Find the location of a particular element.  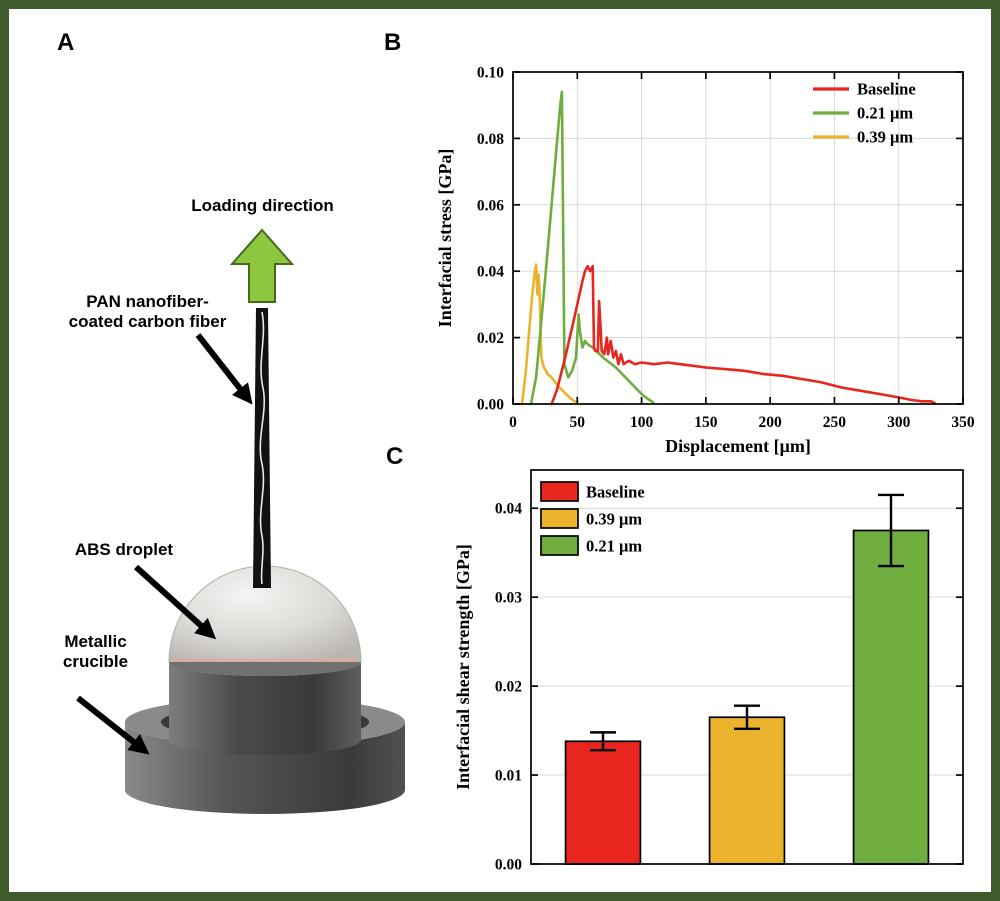

legend: Baseline 0.39 μm 0.21 μm is located at coordinates (592, 518).